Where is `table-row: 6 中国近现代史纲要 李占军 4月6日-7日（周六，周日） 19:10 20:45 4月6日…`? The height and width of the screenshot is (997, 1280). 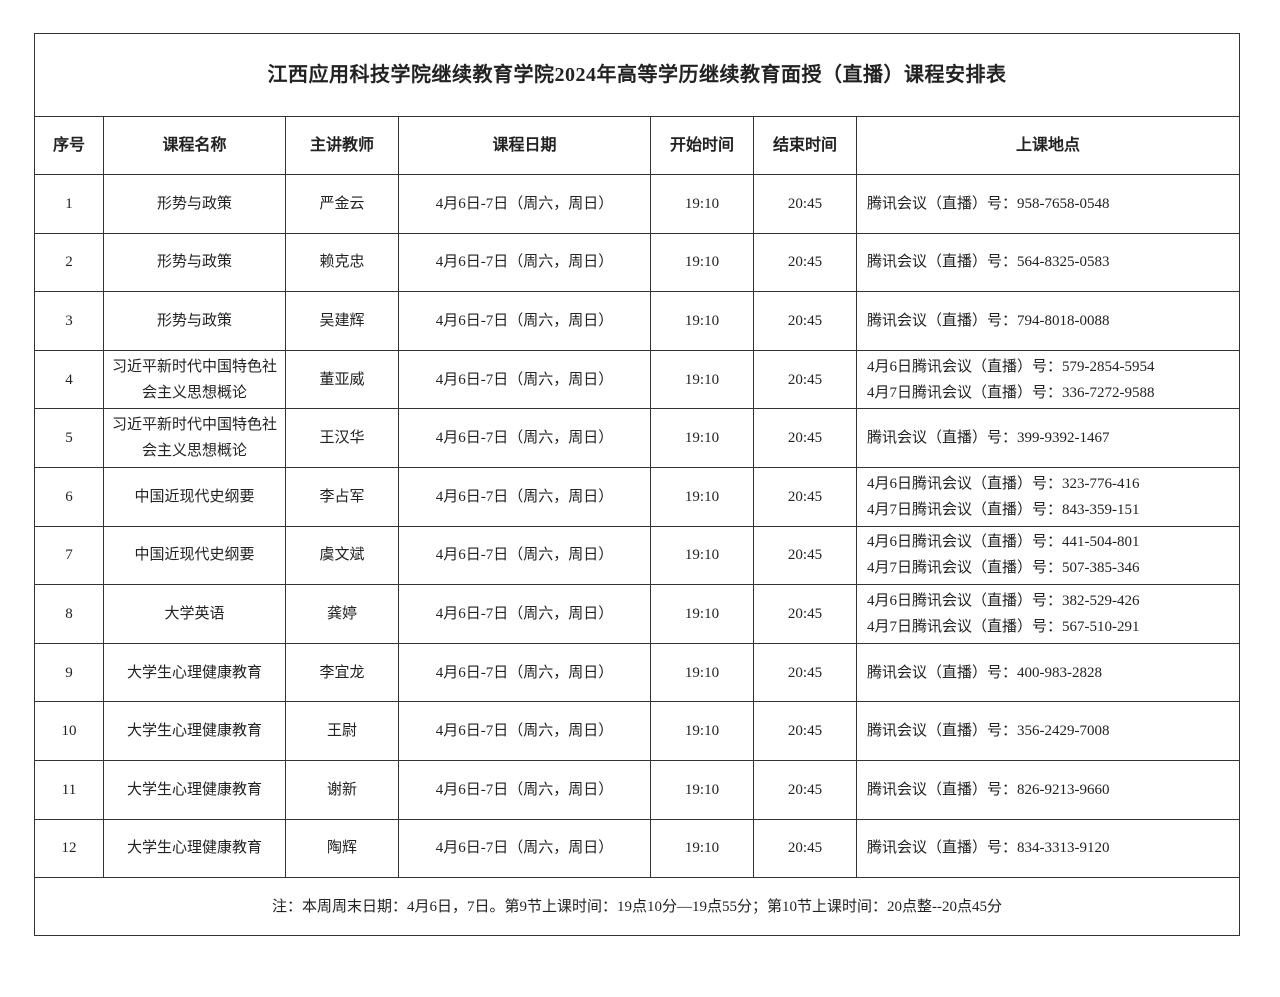
table-row: 6 中国近现代史纲要 李占军 4月6日-7日（周六，周日） 19:10 20:45 4月6日… is located at coordinates (637, 496).